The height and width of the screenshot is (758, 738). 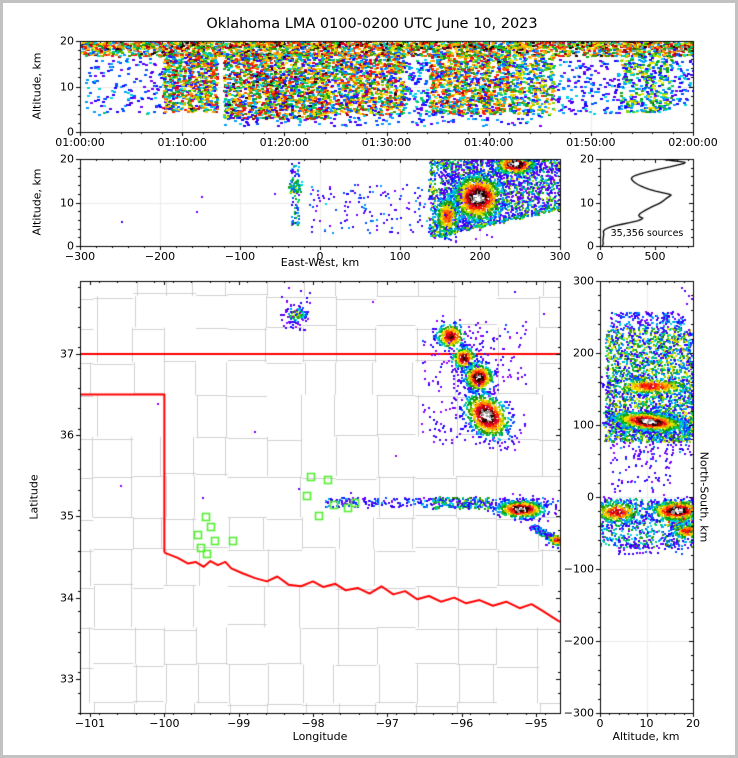 I want to click on tick-label: 37, so click(x=67, y=354).